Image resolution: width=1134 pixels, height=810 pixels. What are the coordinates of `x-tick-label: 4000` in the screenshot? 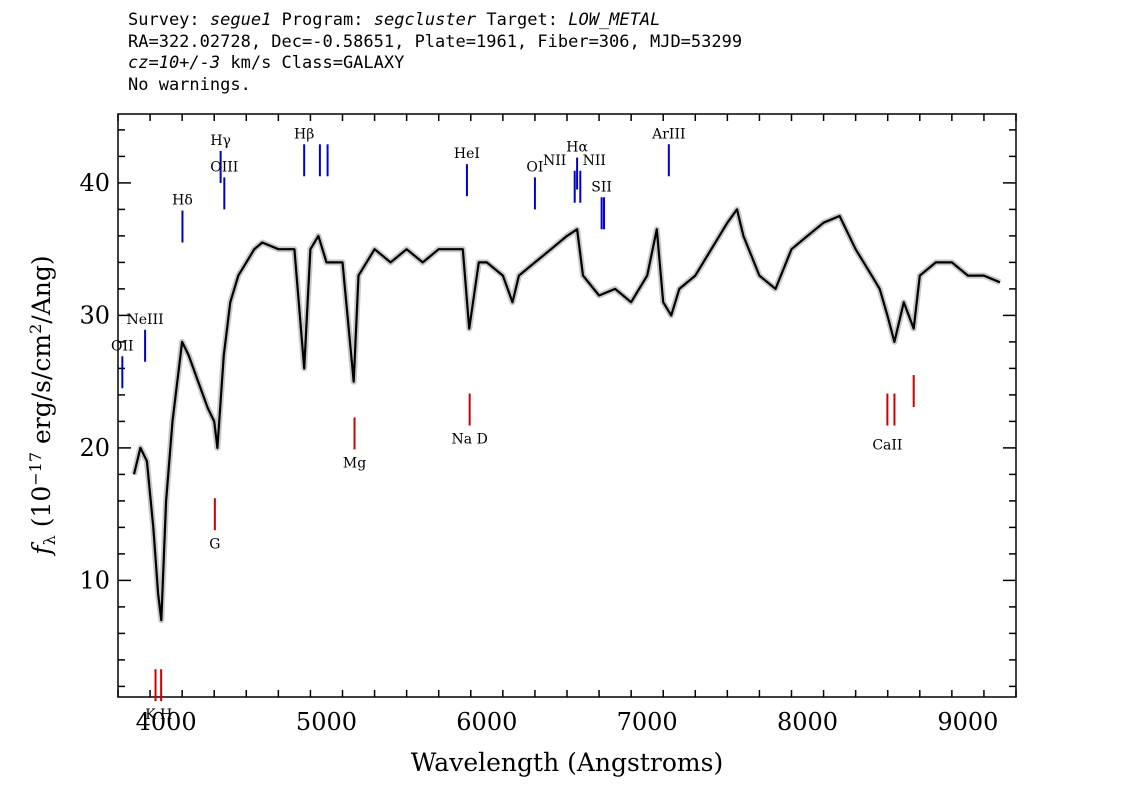 It's located at (166, 722).